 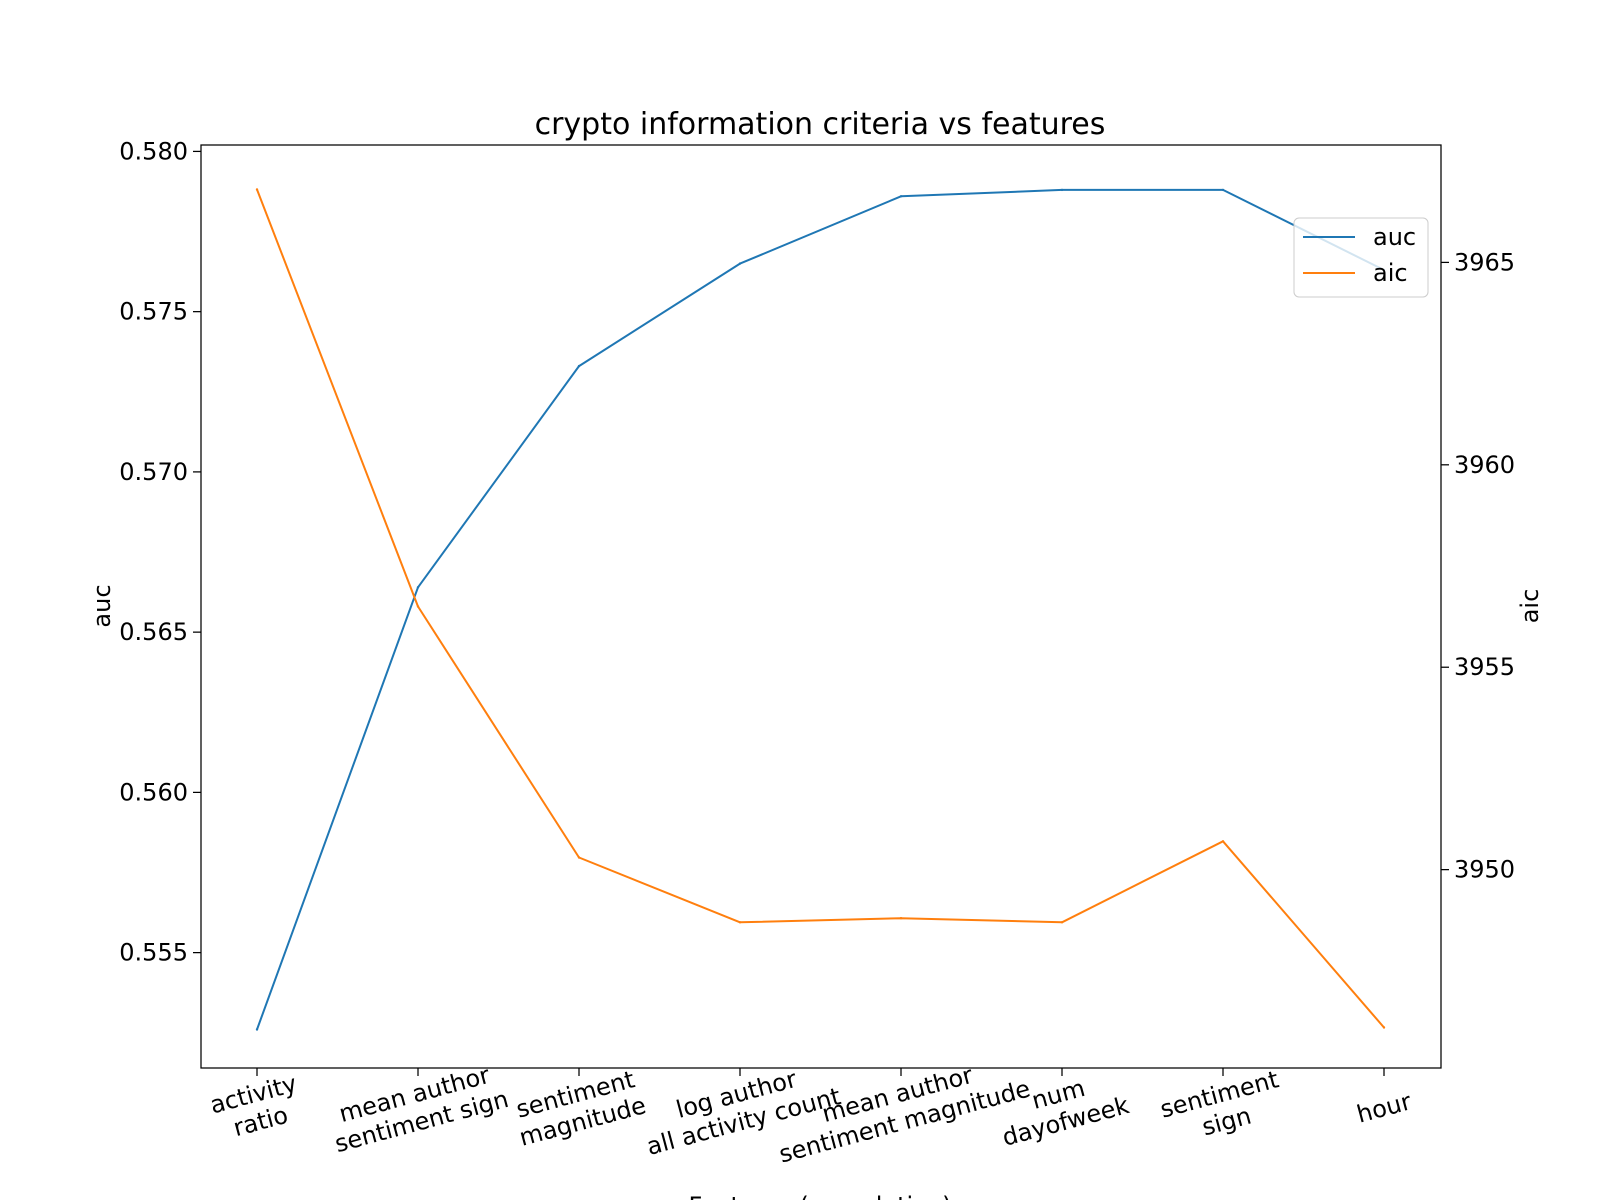 I want to click on y-left-tick-label: 0.560, so click(x=153, y=792).